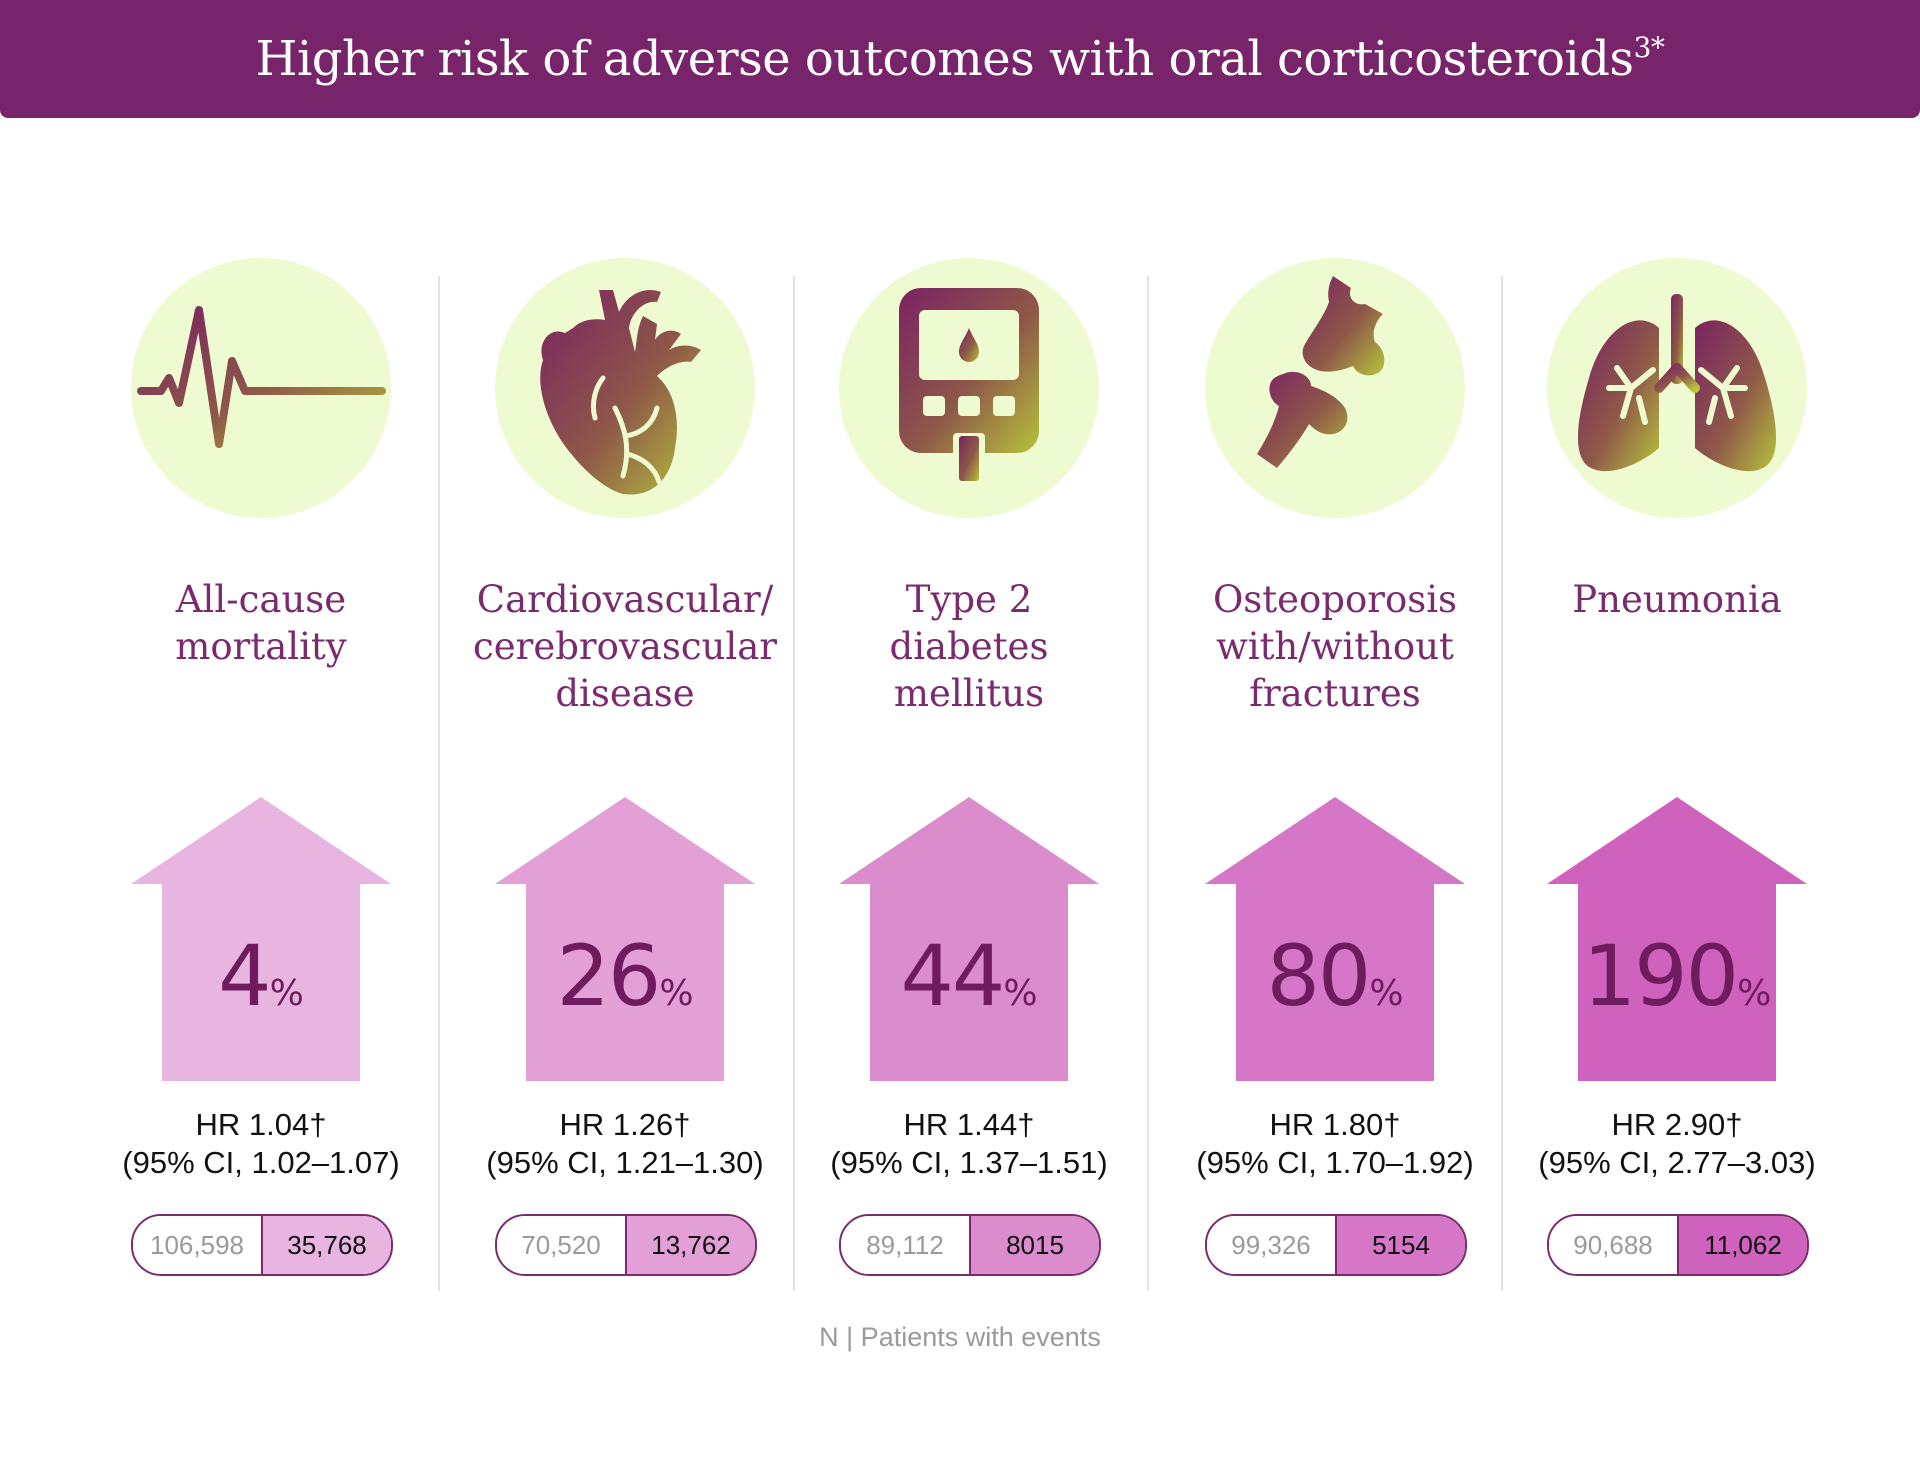 This screenshot has height=1477, width=1920. I want to click on title-line: mellitus, so click(969, 693).